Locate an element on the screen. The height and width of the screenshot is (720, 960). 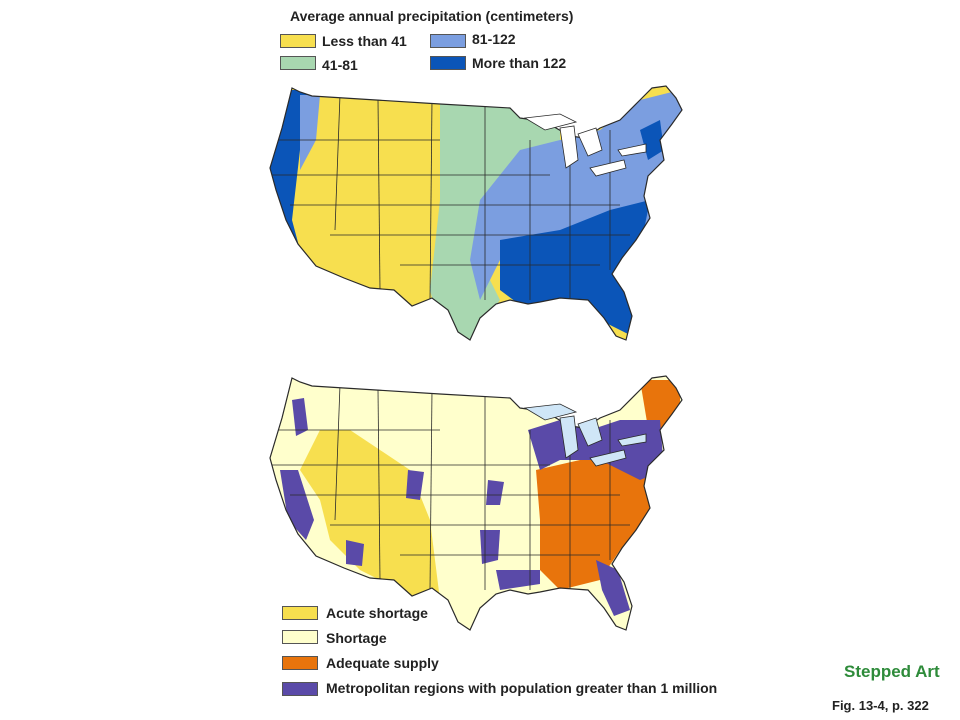
legend-label-adequate-supply: Adequate supply is located at coordinates (382, 663).